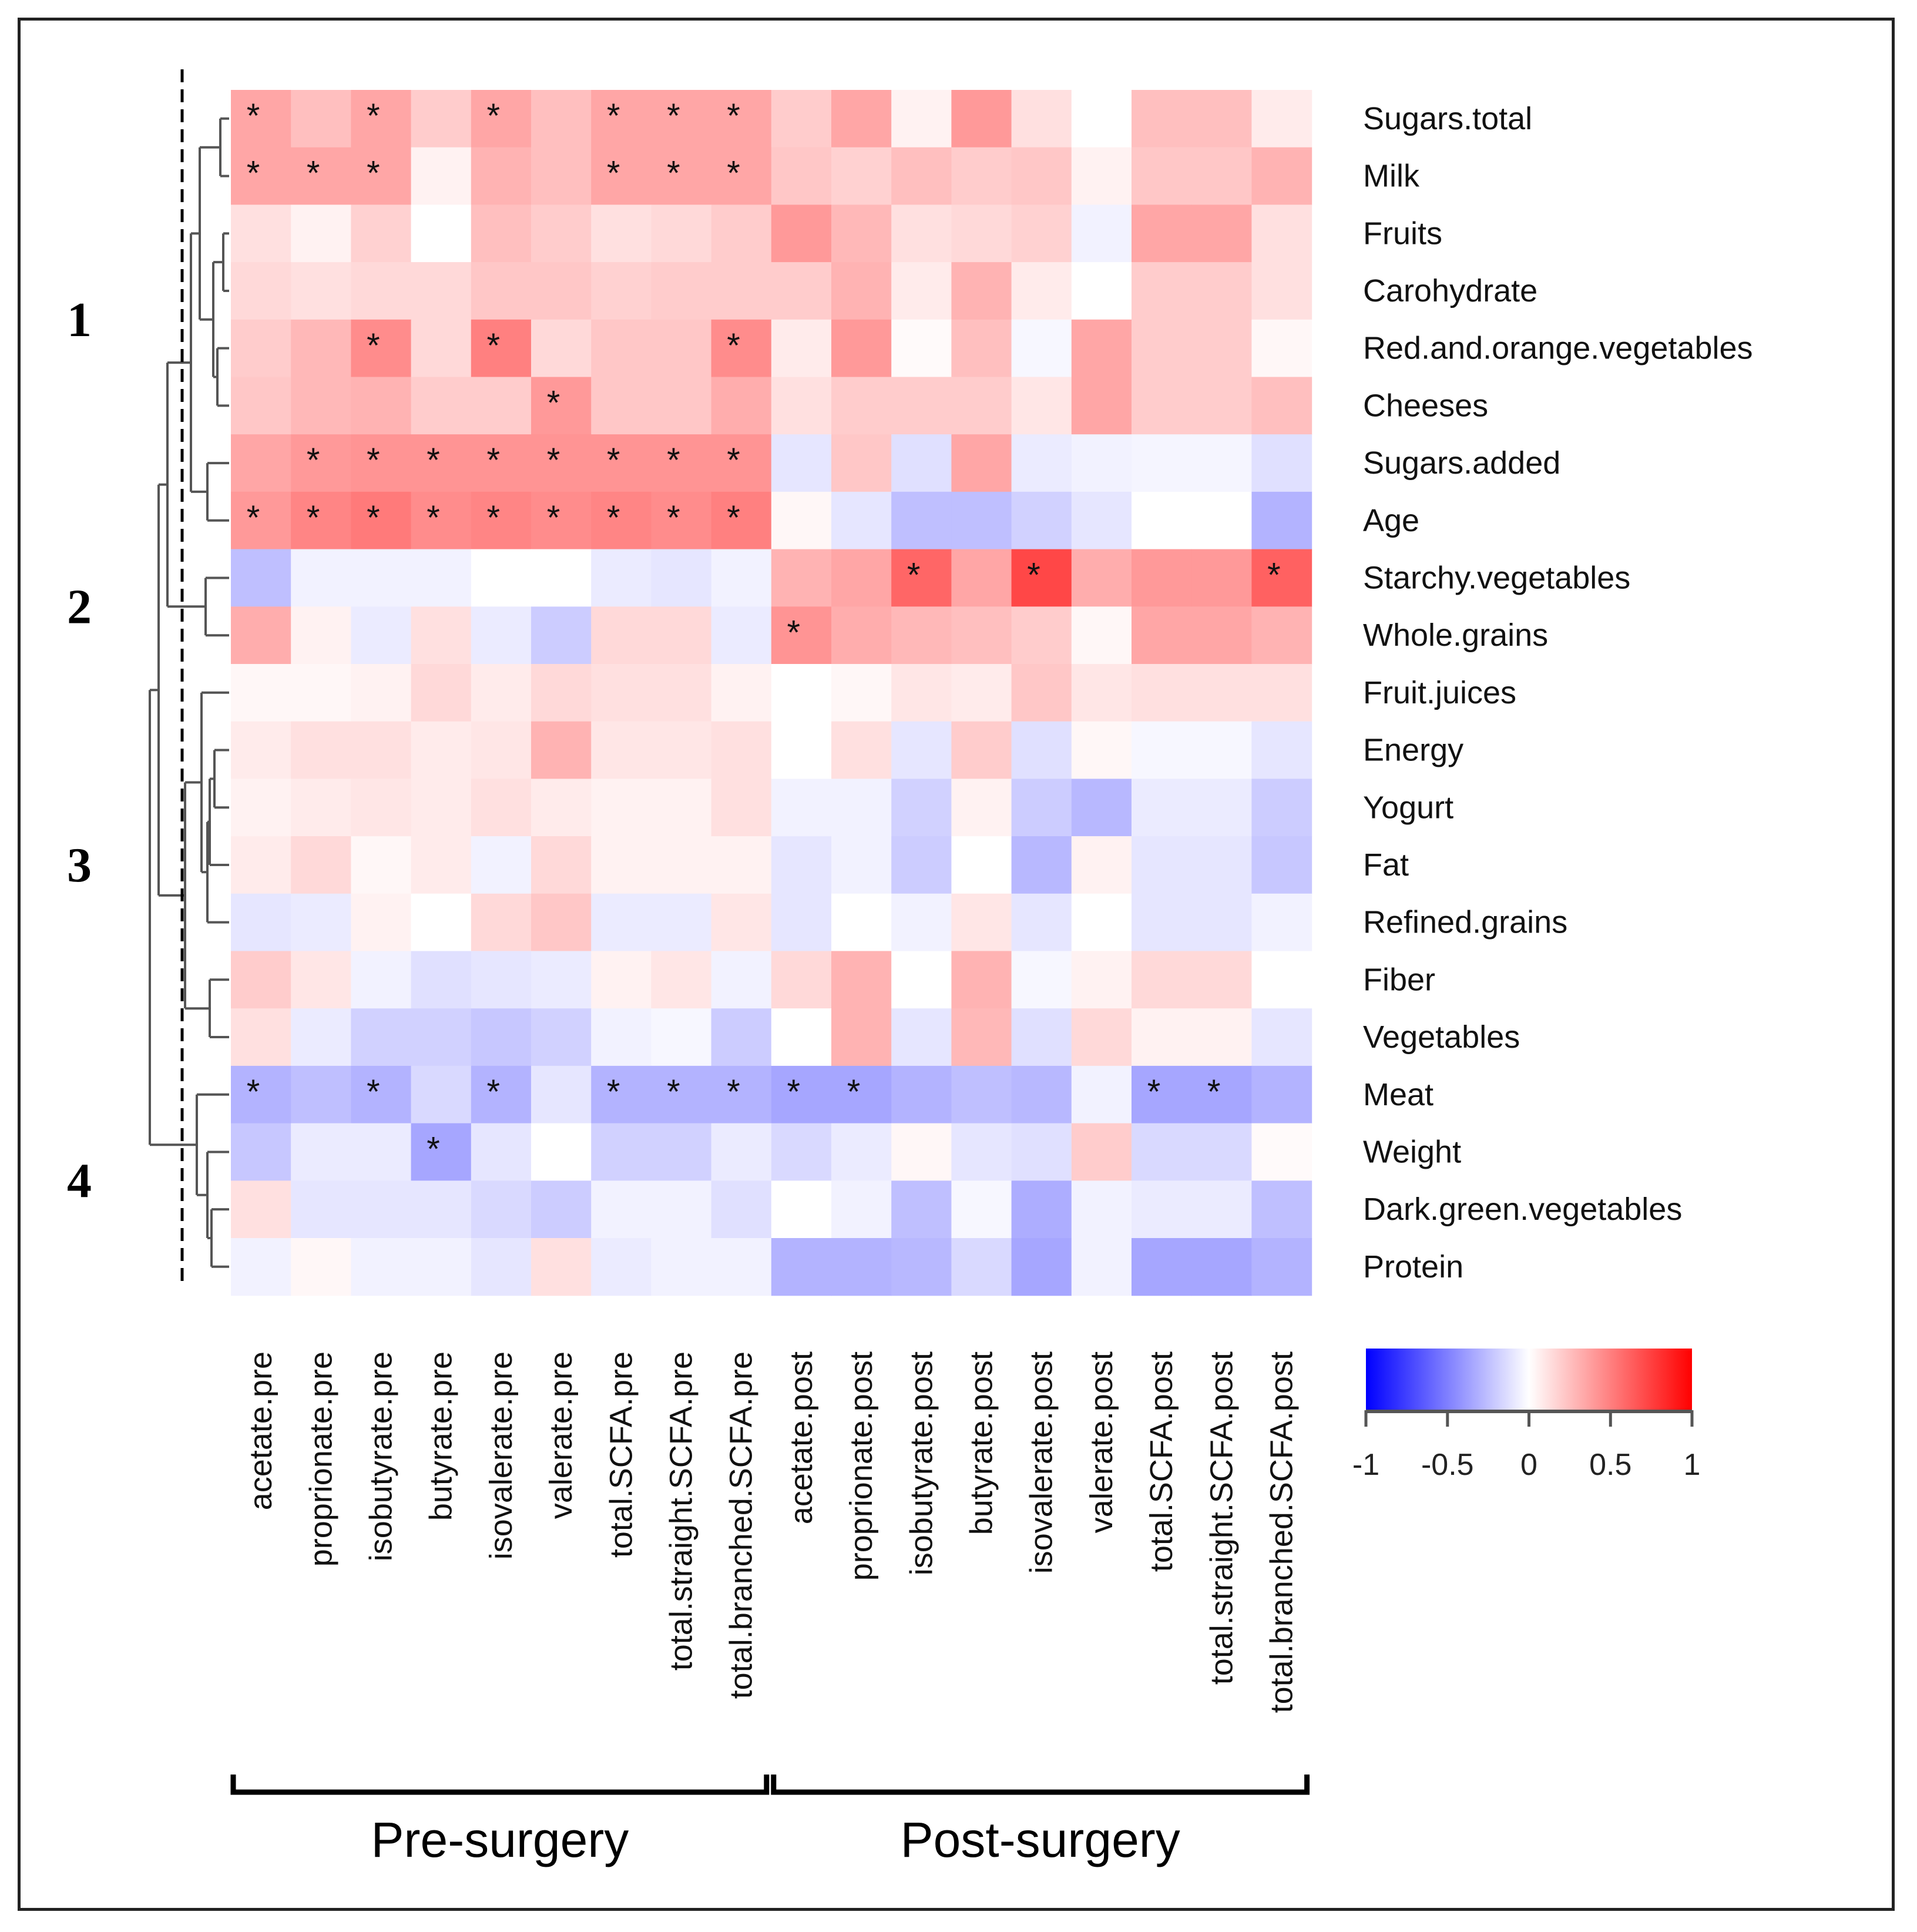 The width and height of the screenshot is (1917, 1932). What do you see at coordinates (741, 1525) in the screenshot?
I see `column-label: total.branched.SCFA.pre` at bounding box center [741, 1525].